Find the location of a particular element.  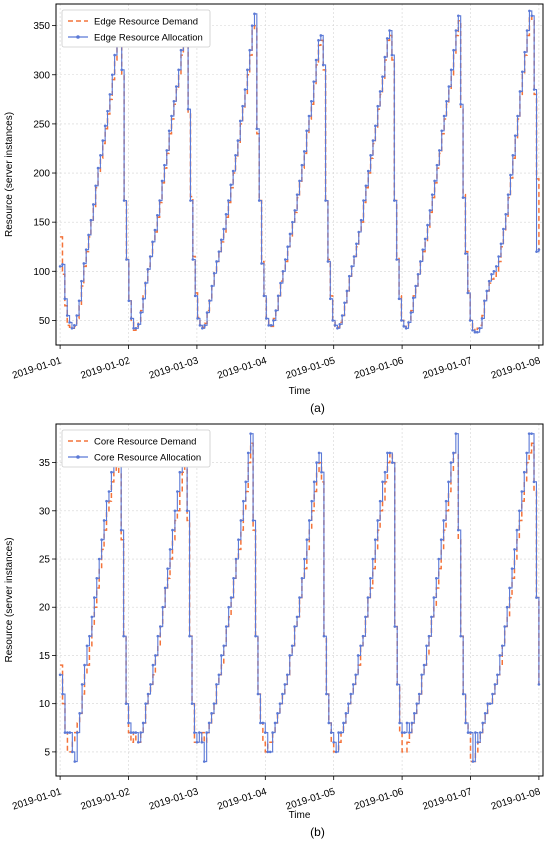

y-axis-ticks: 50 100 150 200 250 300 350 is located at coordinates (44, 174).